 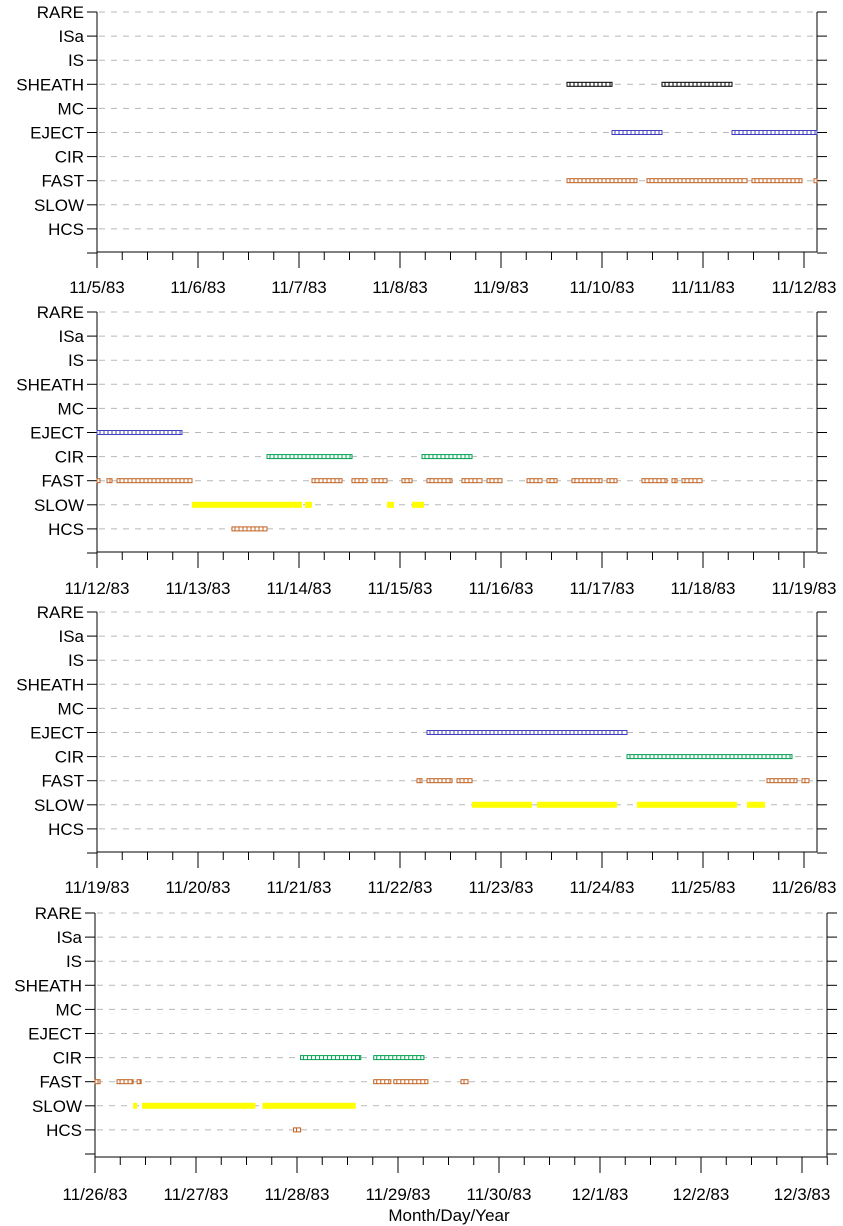 I want to click on x-tick-label: 11/22/83, so click(x=400, y=887).